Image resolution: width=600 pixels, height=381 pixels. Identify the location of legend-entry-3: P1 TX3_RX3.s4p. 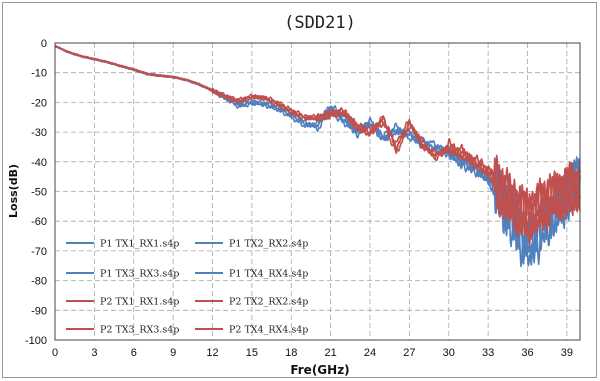
(122, 274).